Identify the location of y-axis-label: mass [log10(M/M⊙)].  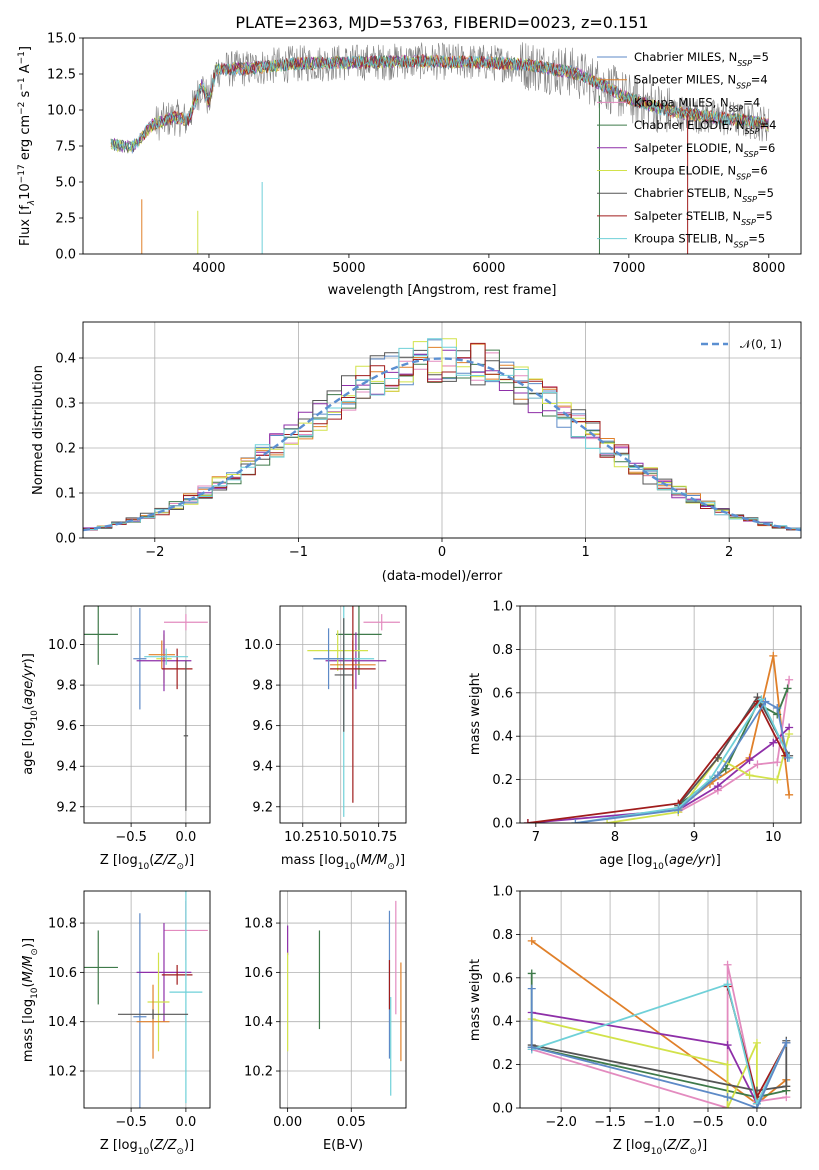
(30, 1000).